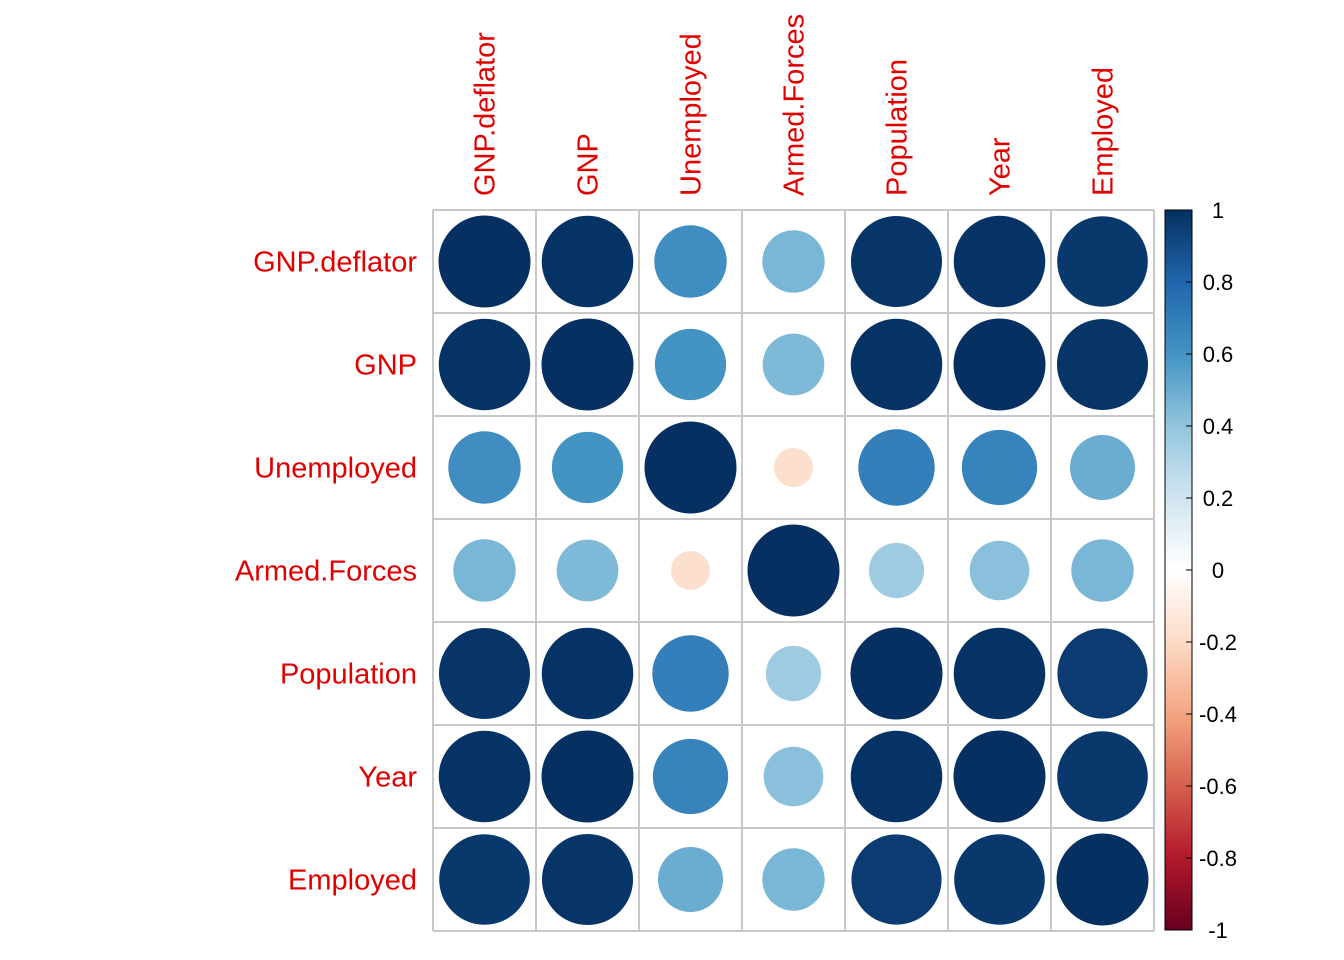  Describe the element at coordinates (896, 467) in the screenshot. I see `corr-circle-Unemployed-Population` at that location.